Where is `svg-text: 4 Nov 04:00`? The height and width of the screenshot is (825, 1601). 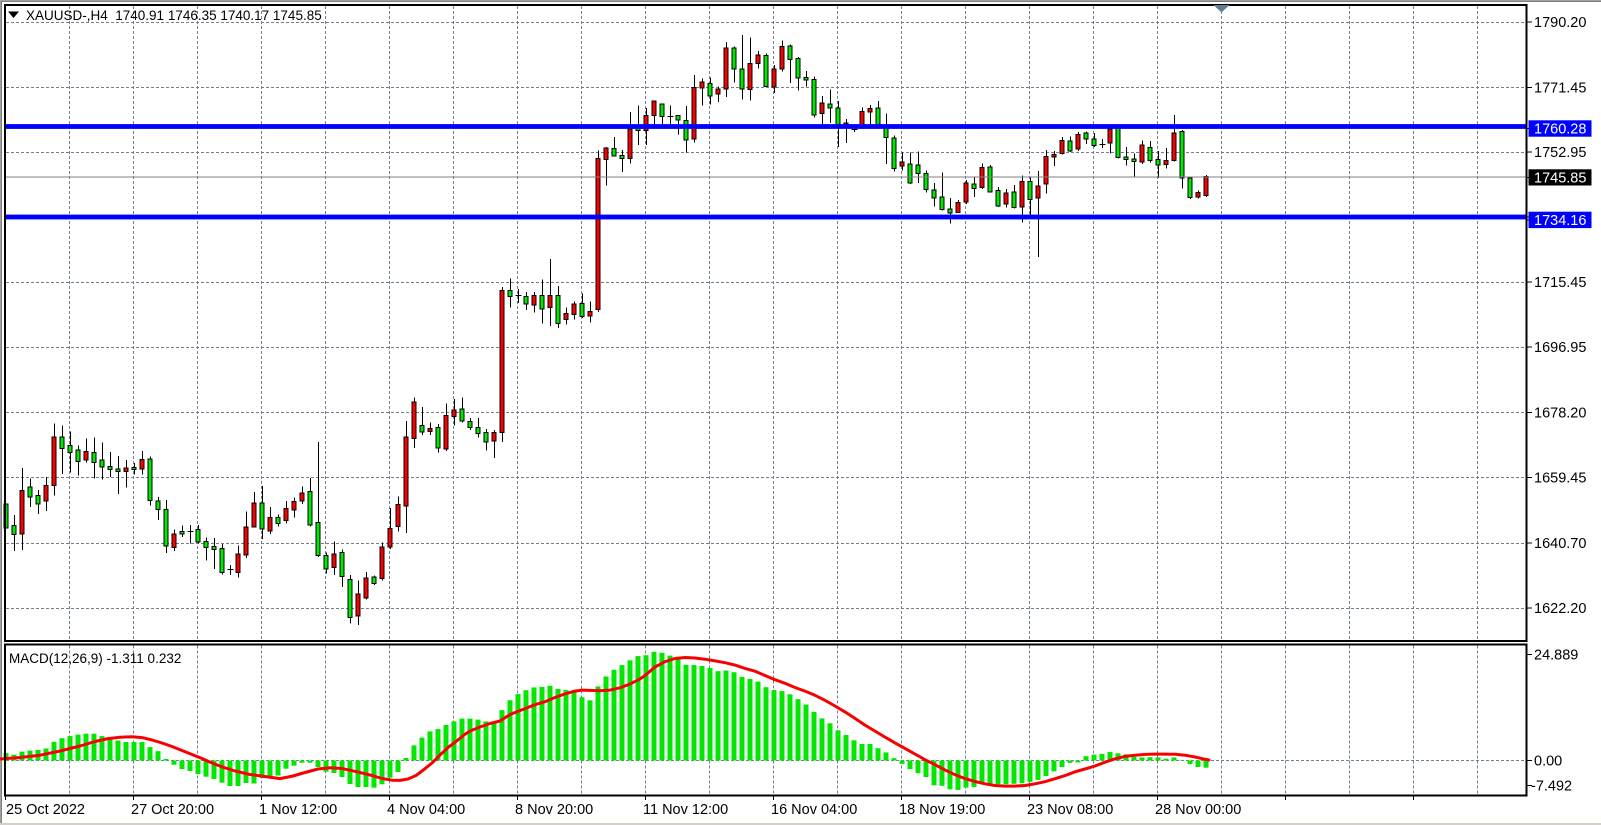 svg-text: 4 Nov 04:00 is located at coordinates (426, 810).